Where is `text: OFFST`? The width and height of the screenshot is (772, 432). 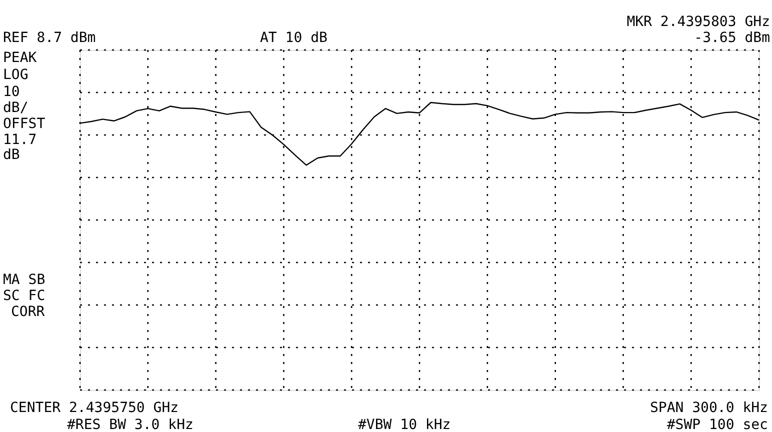 text: OFFST is located at coordinates (24, 124).